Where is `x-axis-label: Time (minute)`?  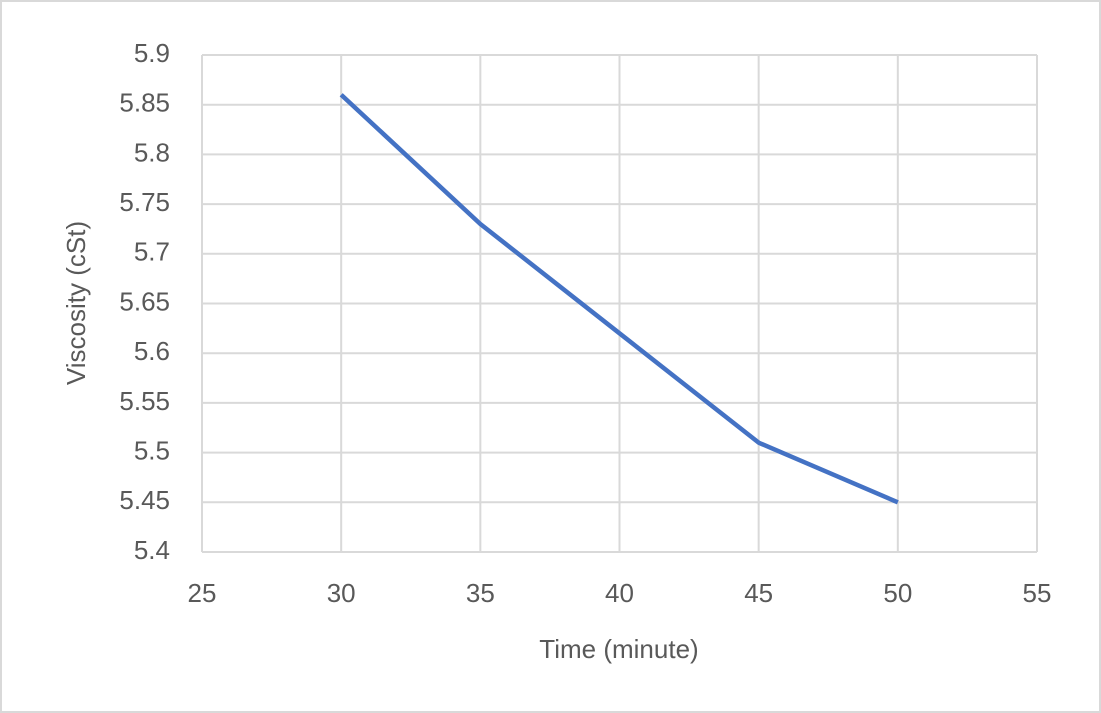 x-axis-label: Time (minute) is located at coordinates (618, 649).